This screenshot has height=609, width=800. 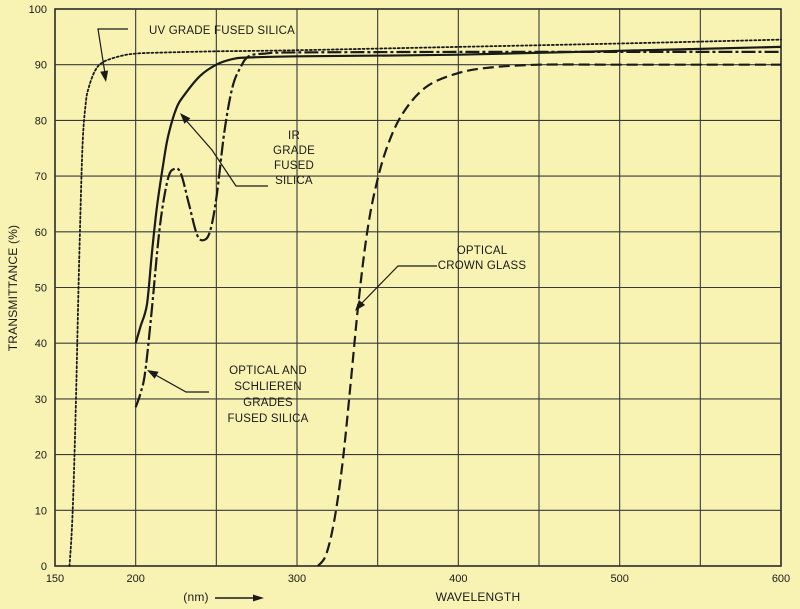 I want to click on y-tick-label: 0, so click(x=44, y=567).